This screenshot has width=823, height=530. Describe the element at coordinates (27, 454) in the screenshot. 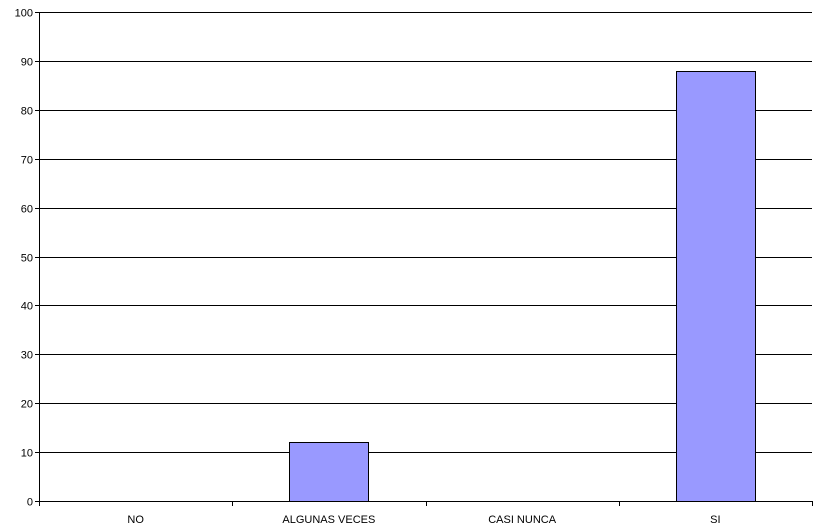

I see `y-tick-label: 10` at that location.